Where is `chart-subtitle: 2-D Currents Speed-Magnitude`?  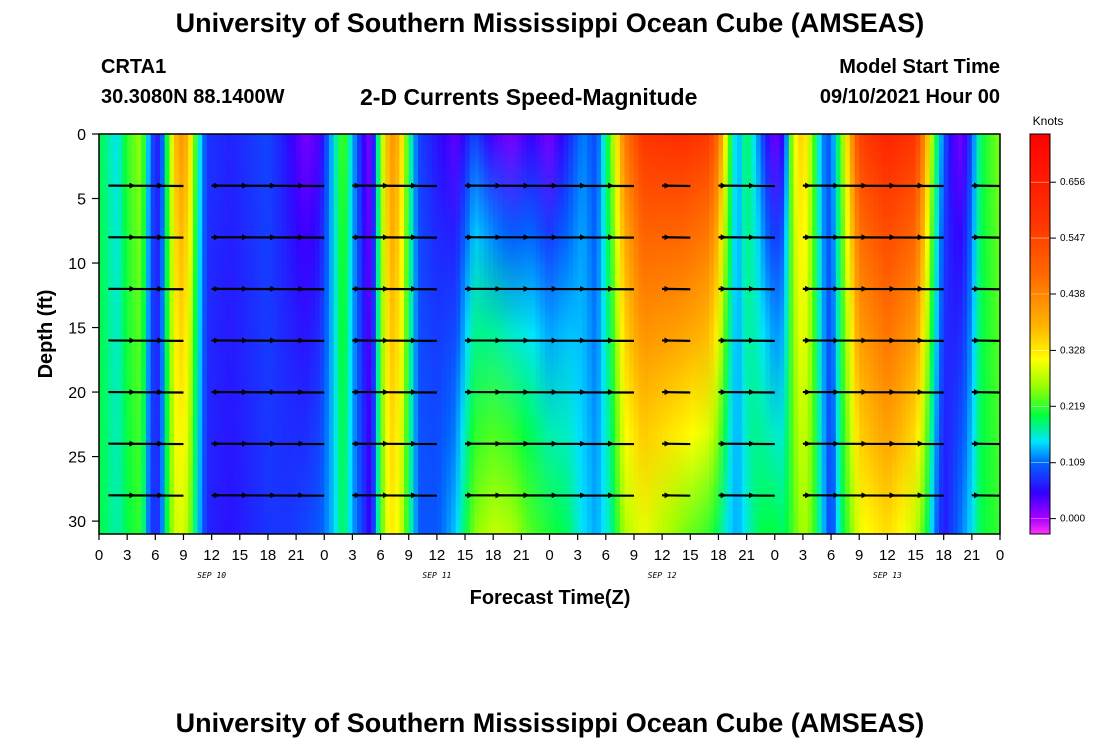 chart-subtitle: 2-D Currents Speed-Magnitude is located at coordinates (529, 97).